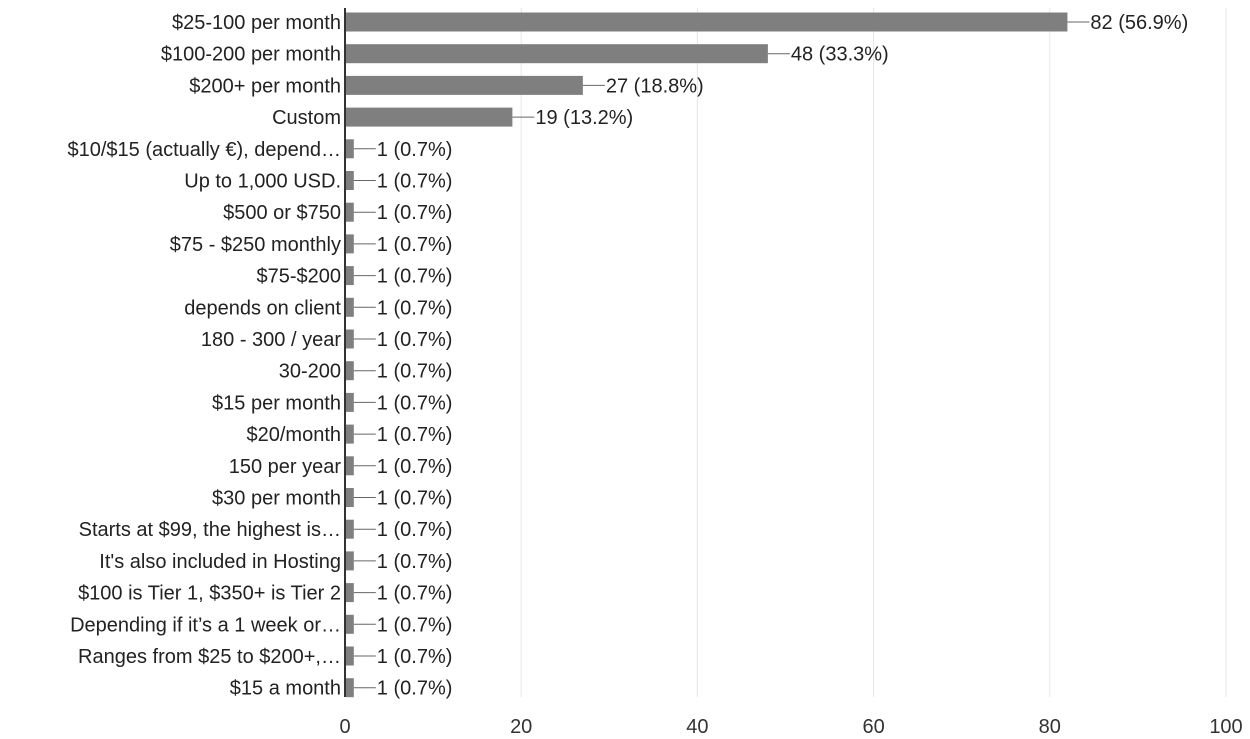 The image size is (1250, 739). Describe the element at coordinates (220, 562) in the screenshot. I see `category-label: It's also included in Hosting` at that location.